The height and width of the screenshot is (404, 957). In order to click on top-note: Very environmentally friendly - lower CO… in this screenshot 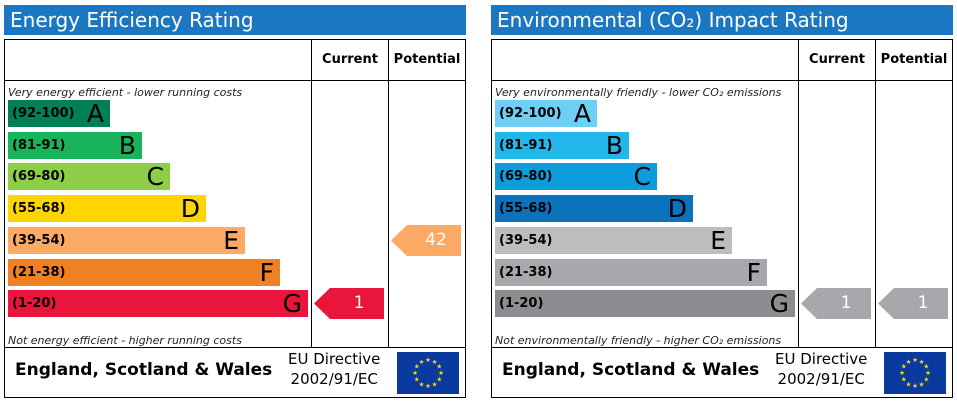, I will do `click(638, 92)`.